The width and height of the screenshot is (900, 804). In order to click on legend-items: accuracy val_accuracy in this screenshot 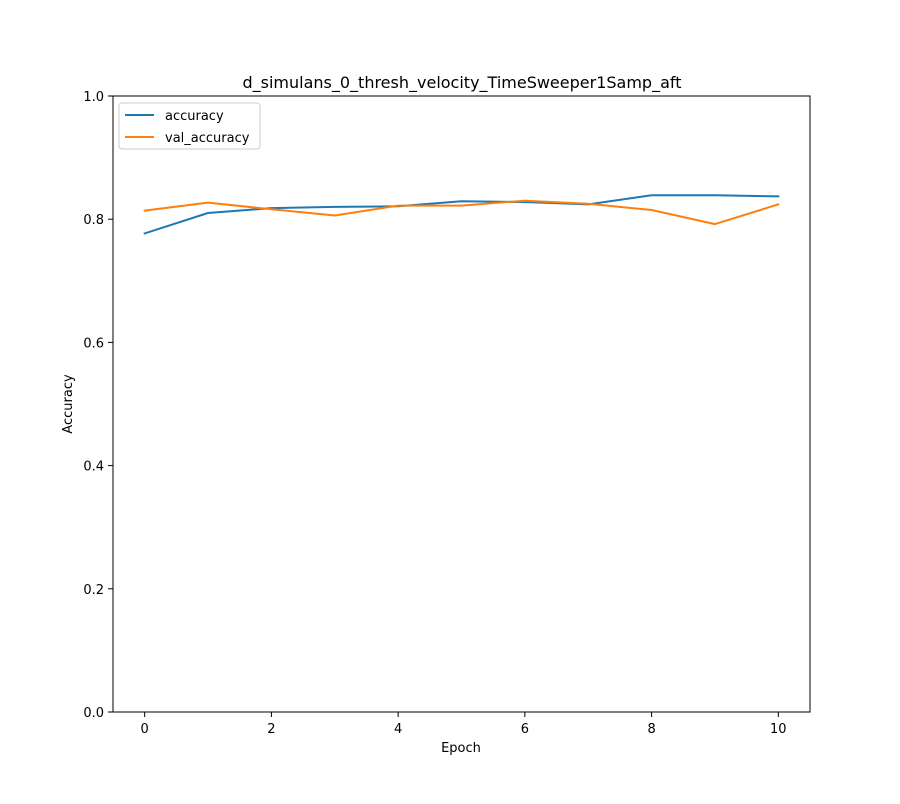, I will do `click(187, 127)`.